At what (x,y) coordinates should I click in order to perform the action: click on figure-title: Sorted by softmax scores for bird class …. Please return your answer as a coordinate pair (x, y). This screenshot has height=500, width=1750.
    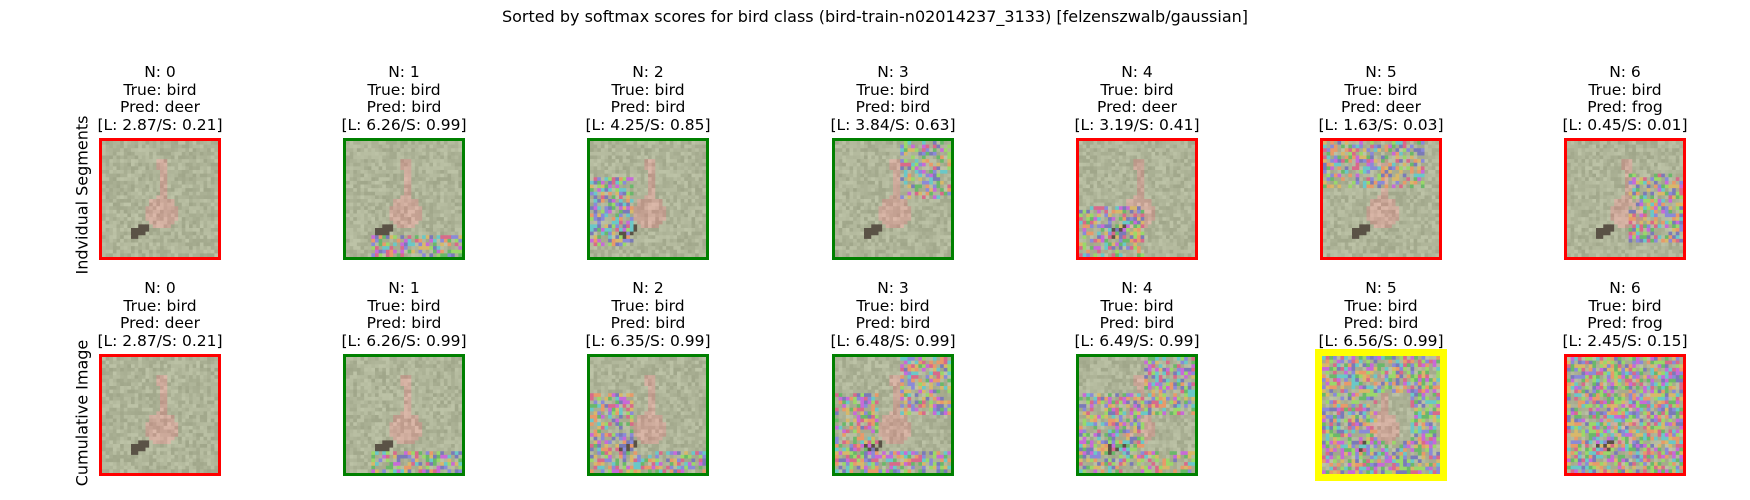
    Looking at the image, I should click on (874, 16).